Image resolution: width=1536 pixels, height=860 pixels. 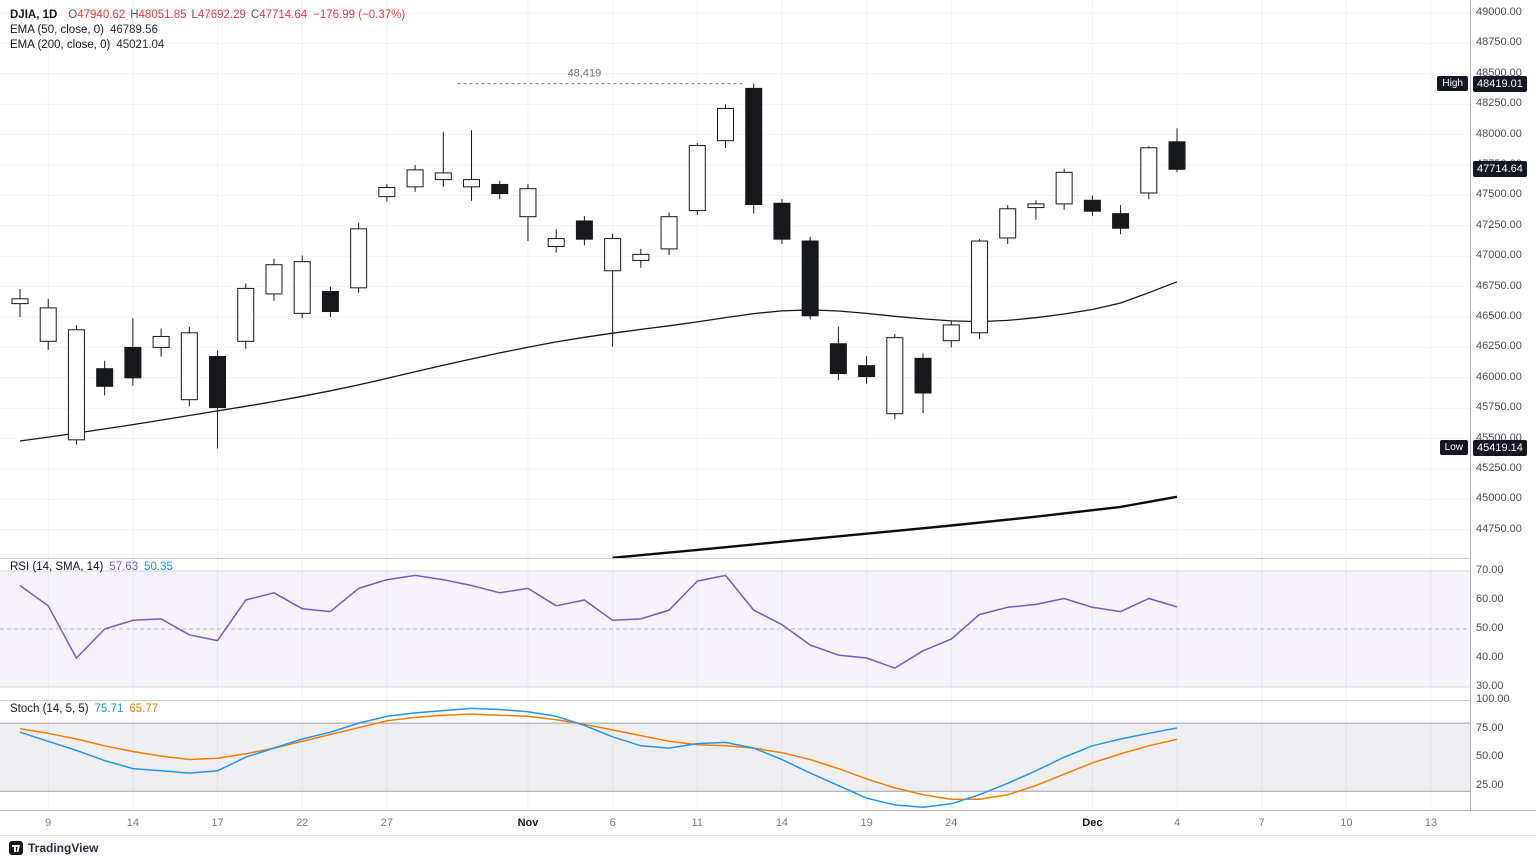 What do you see at coordinates (1499, 498) in the screenshot?
I see `price-axis-label: 45000.00` at bounding box center [1499, 498].